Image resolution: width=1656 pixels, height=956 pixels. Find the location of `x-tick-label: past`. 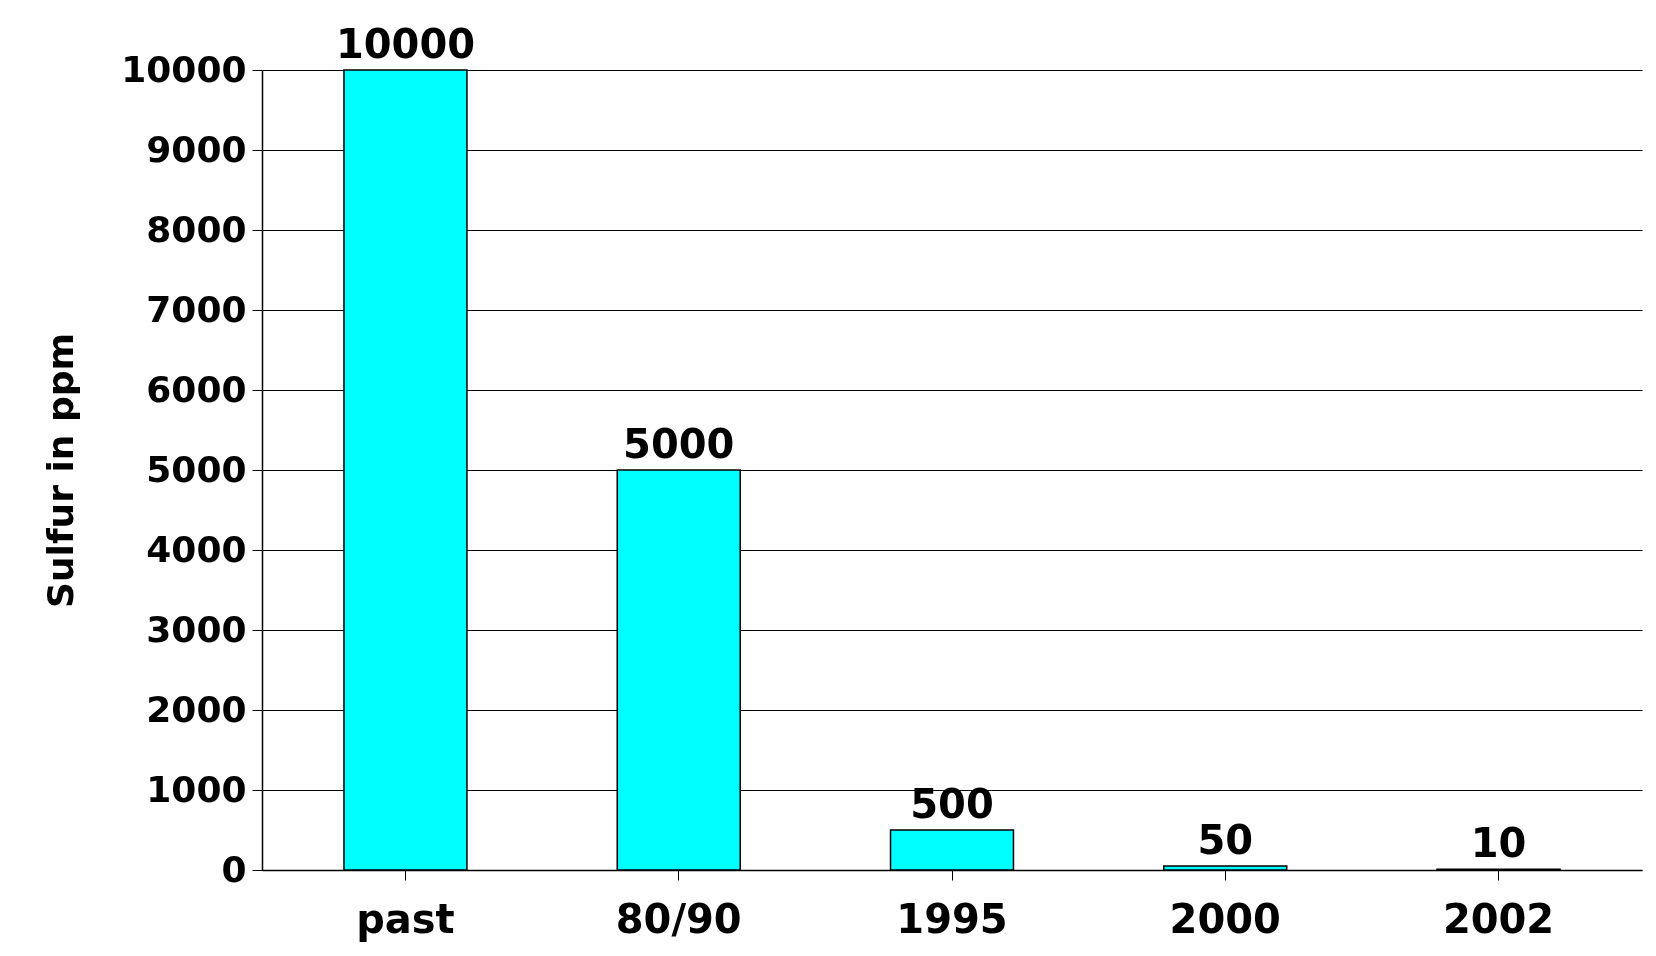

x-tick-label: past is located at coordinates (405, 918).